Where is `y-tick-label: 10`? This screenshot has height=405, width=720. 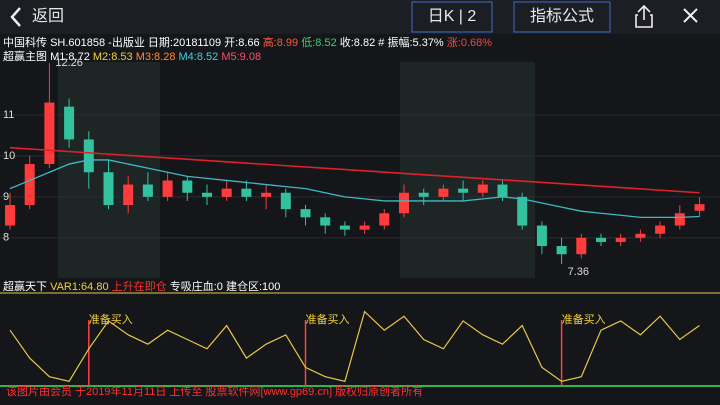 y-tick-label: 10 is located at coordinates (9, 156).